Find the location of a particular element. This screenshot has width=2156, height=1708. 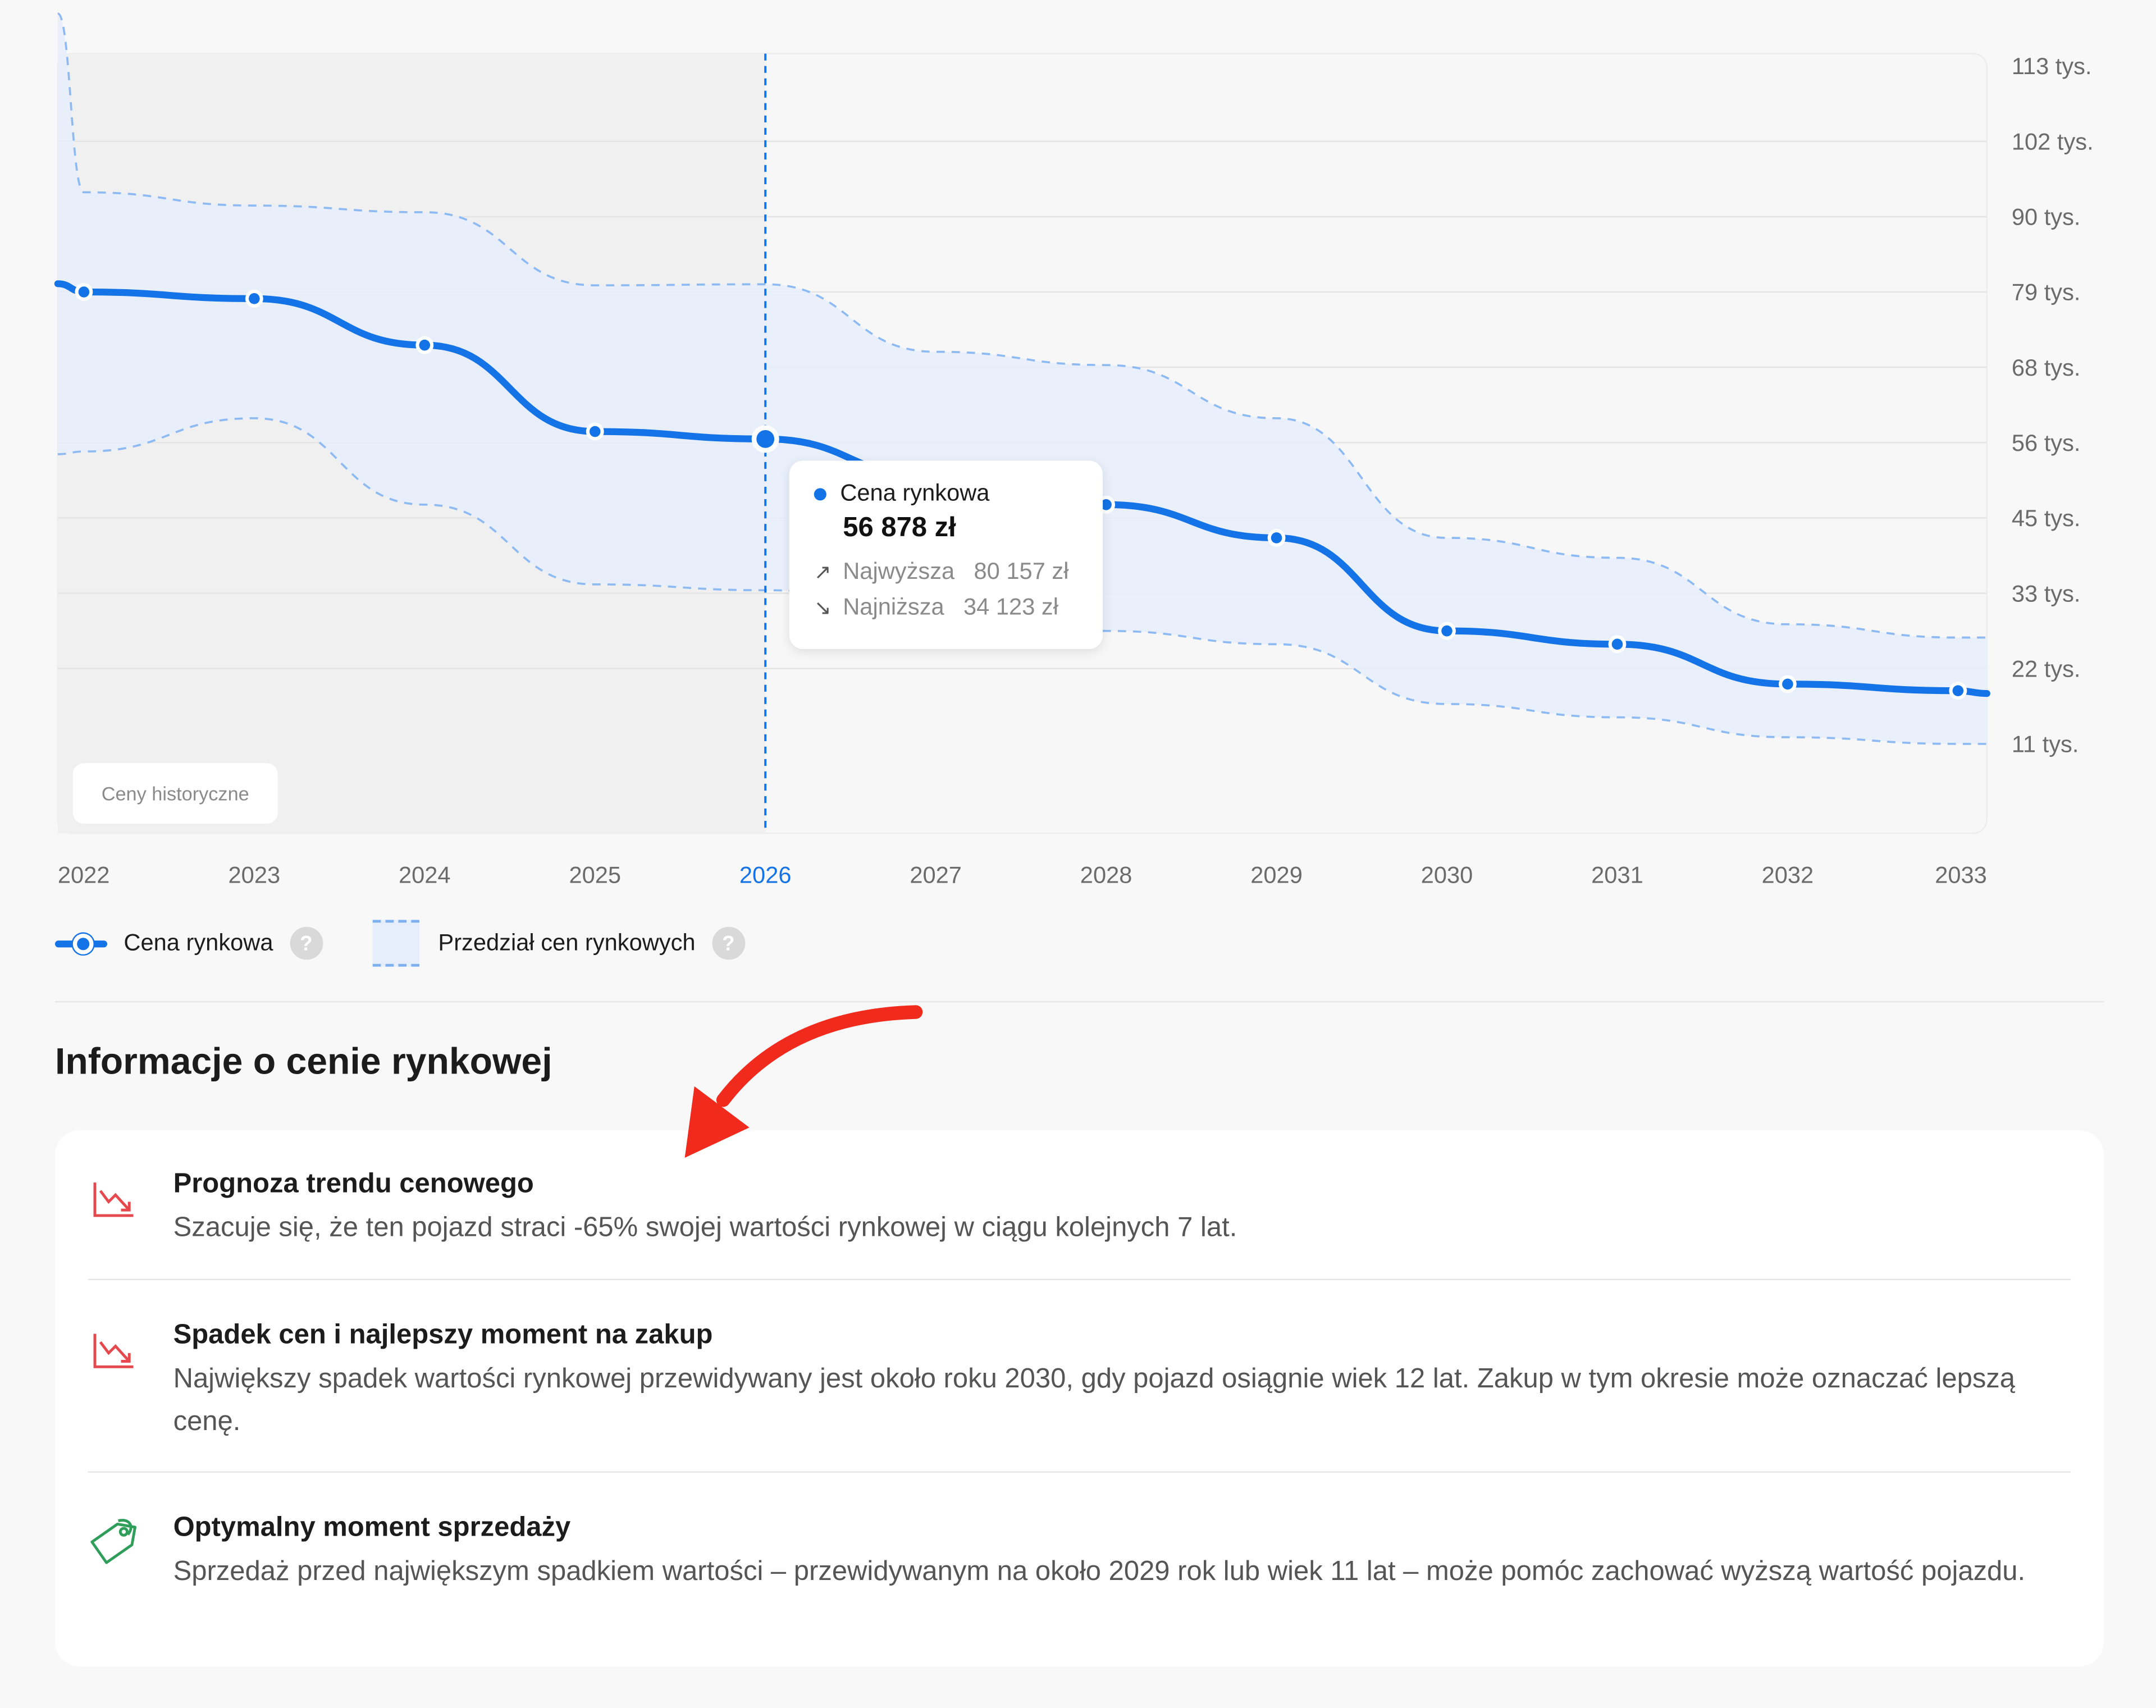

annotation-arrow-icon is located at coordinates (803, 1082).